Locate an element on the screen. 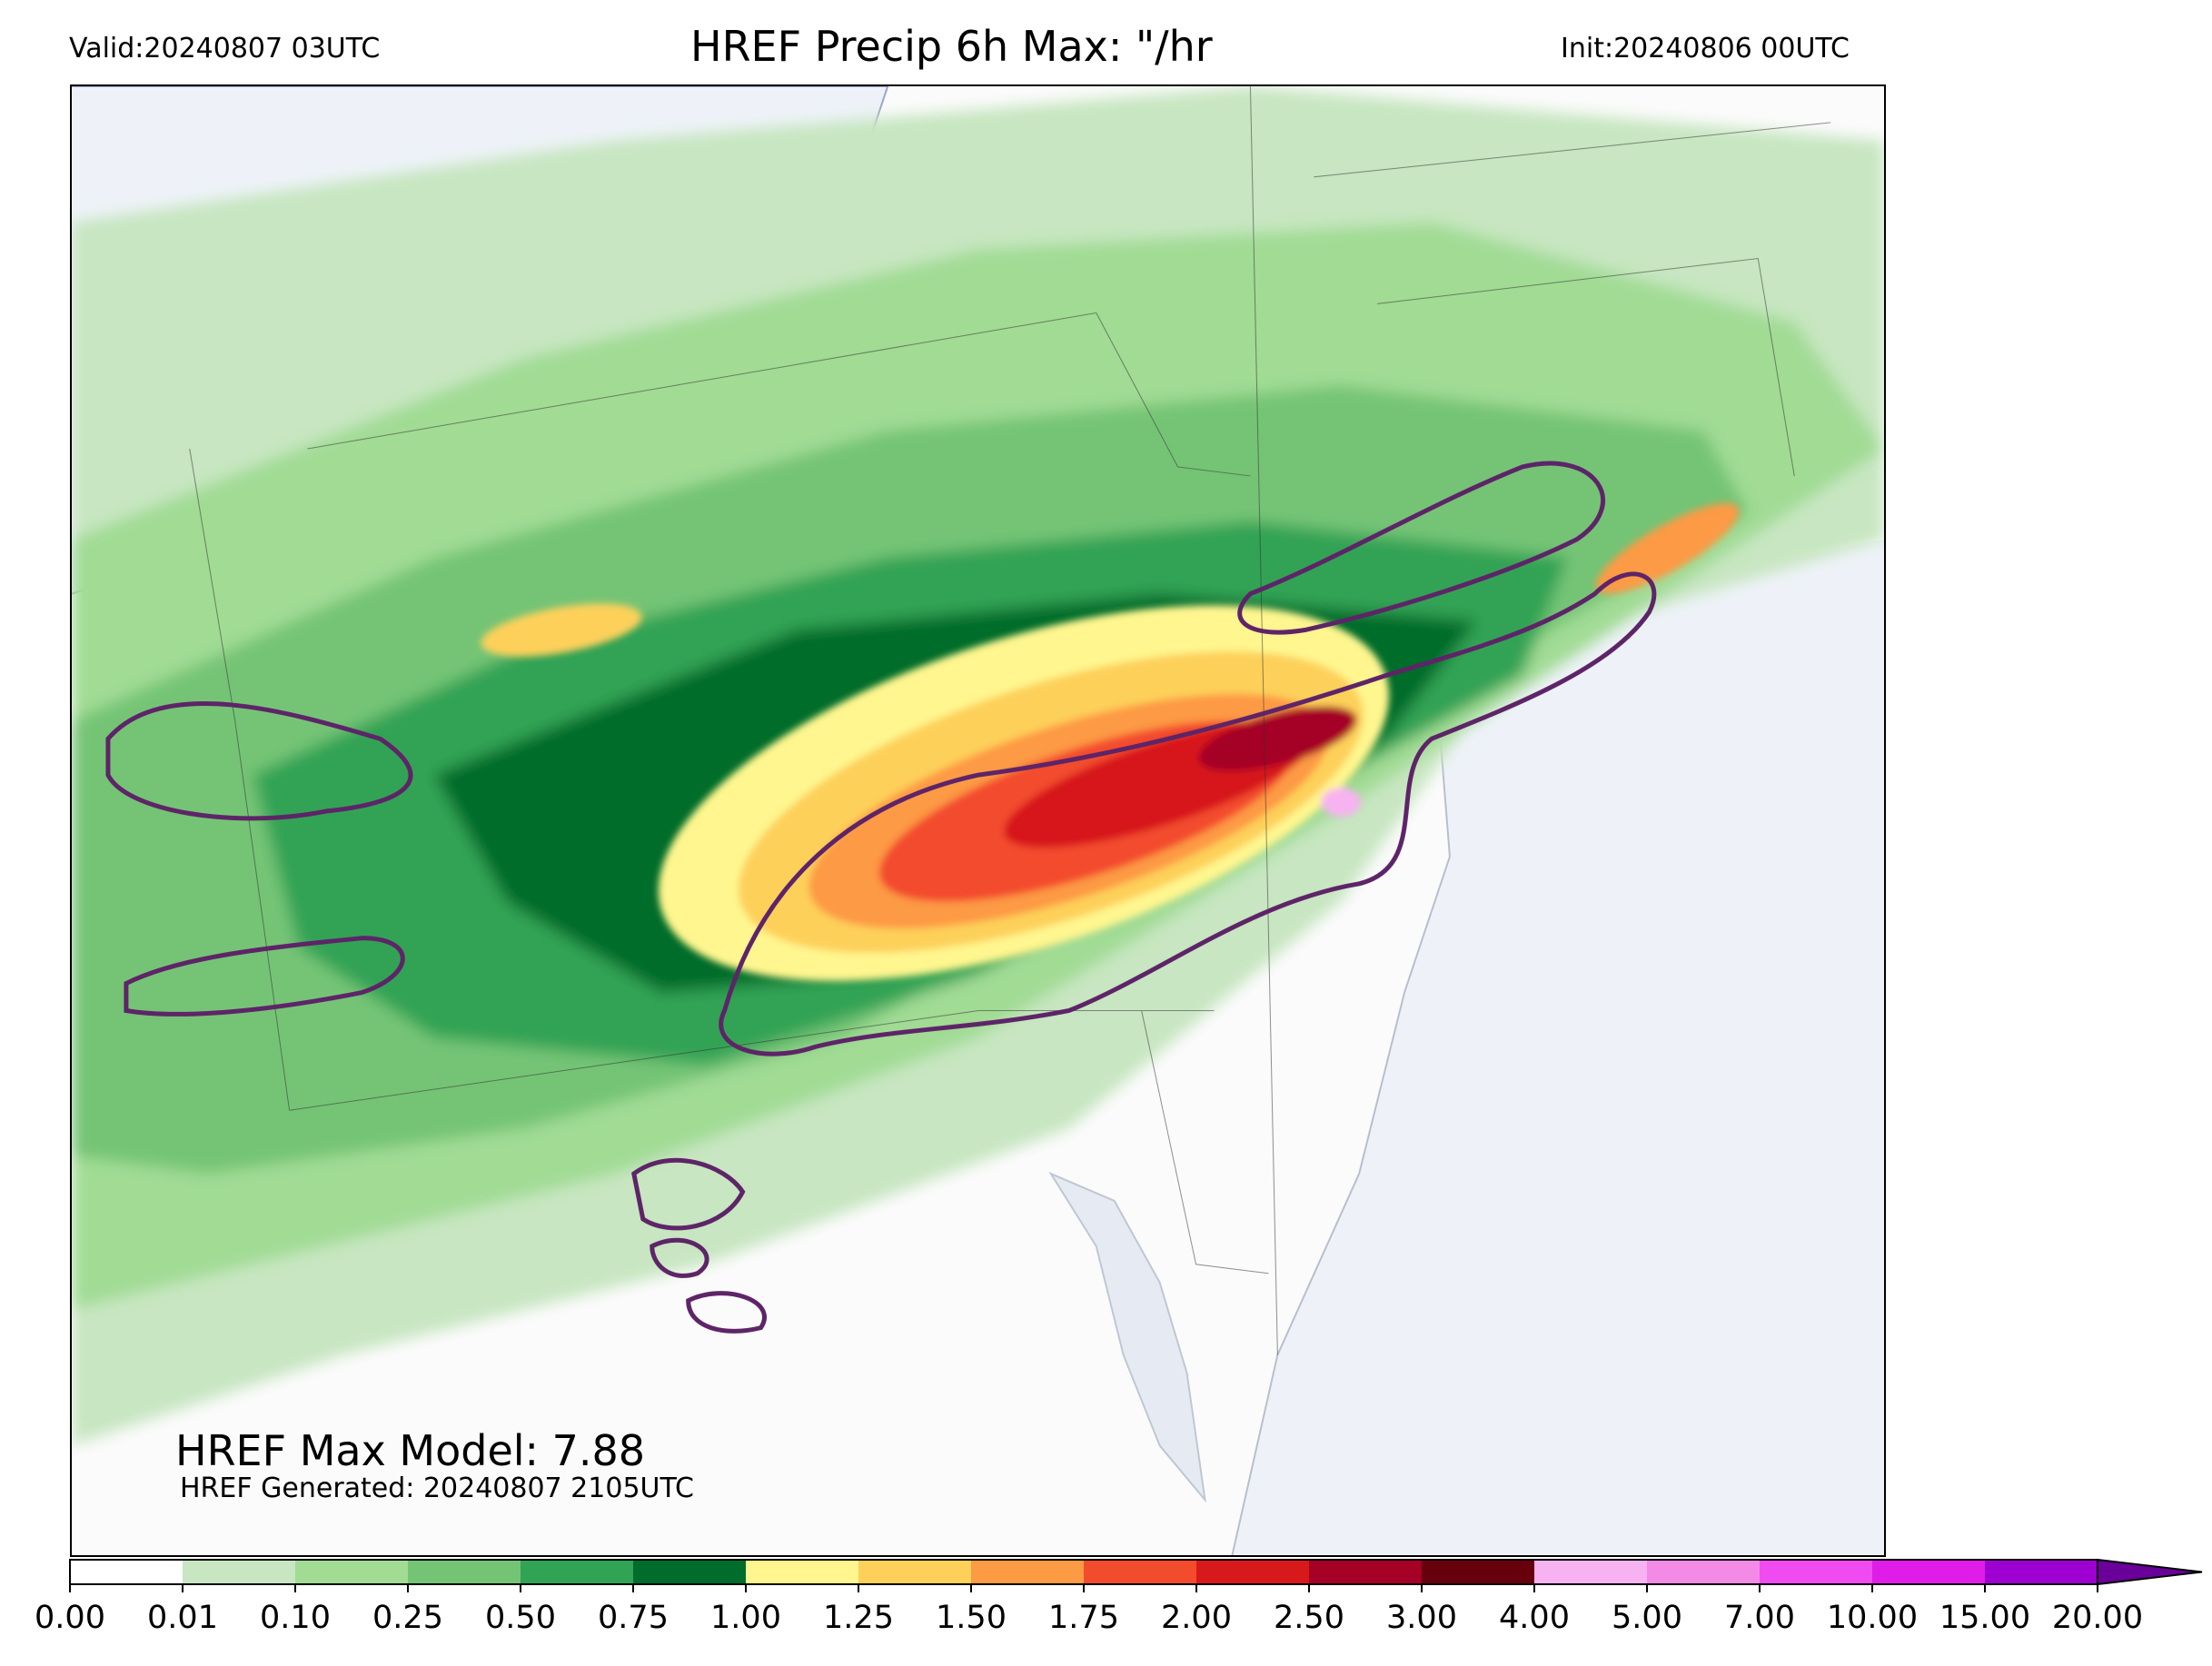  colorbar-tick-label: 2.00 is located at coordinates (1196, 1618).